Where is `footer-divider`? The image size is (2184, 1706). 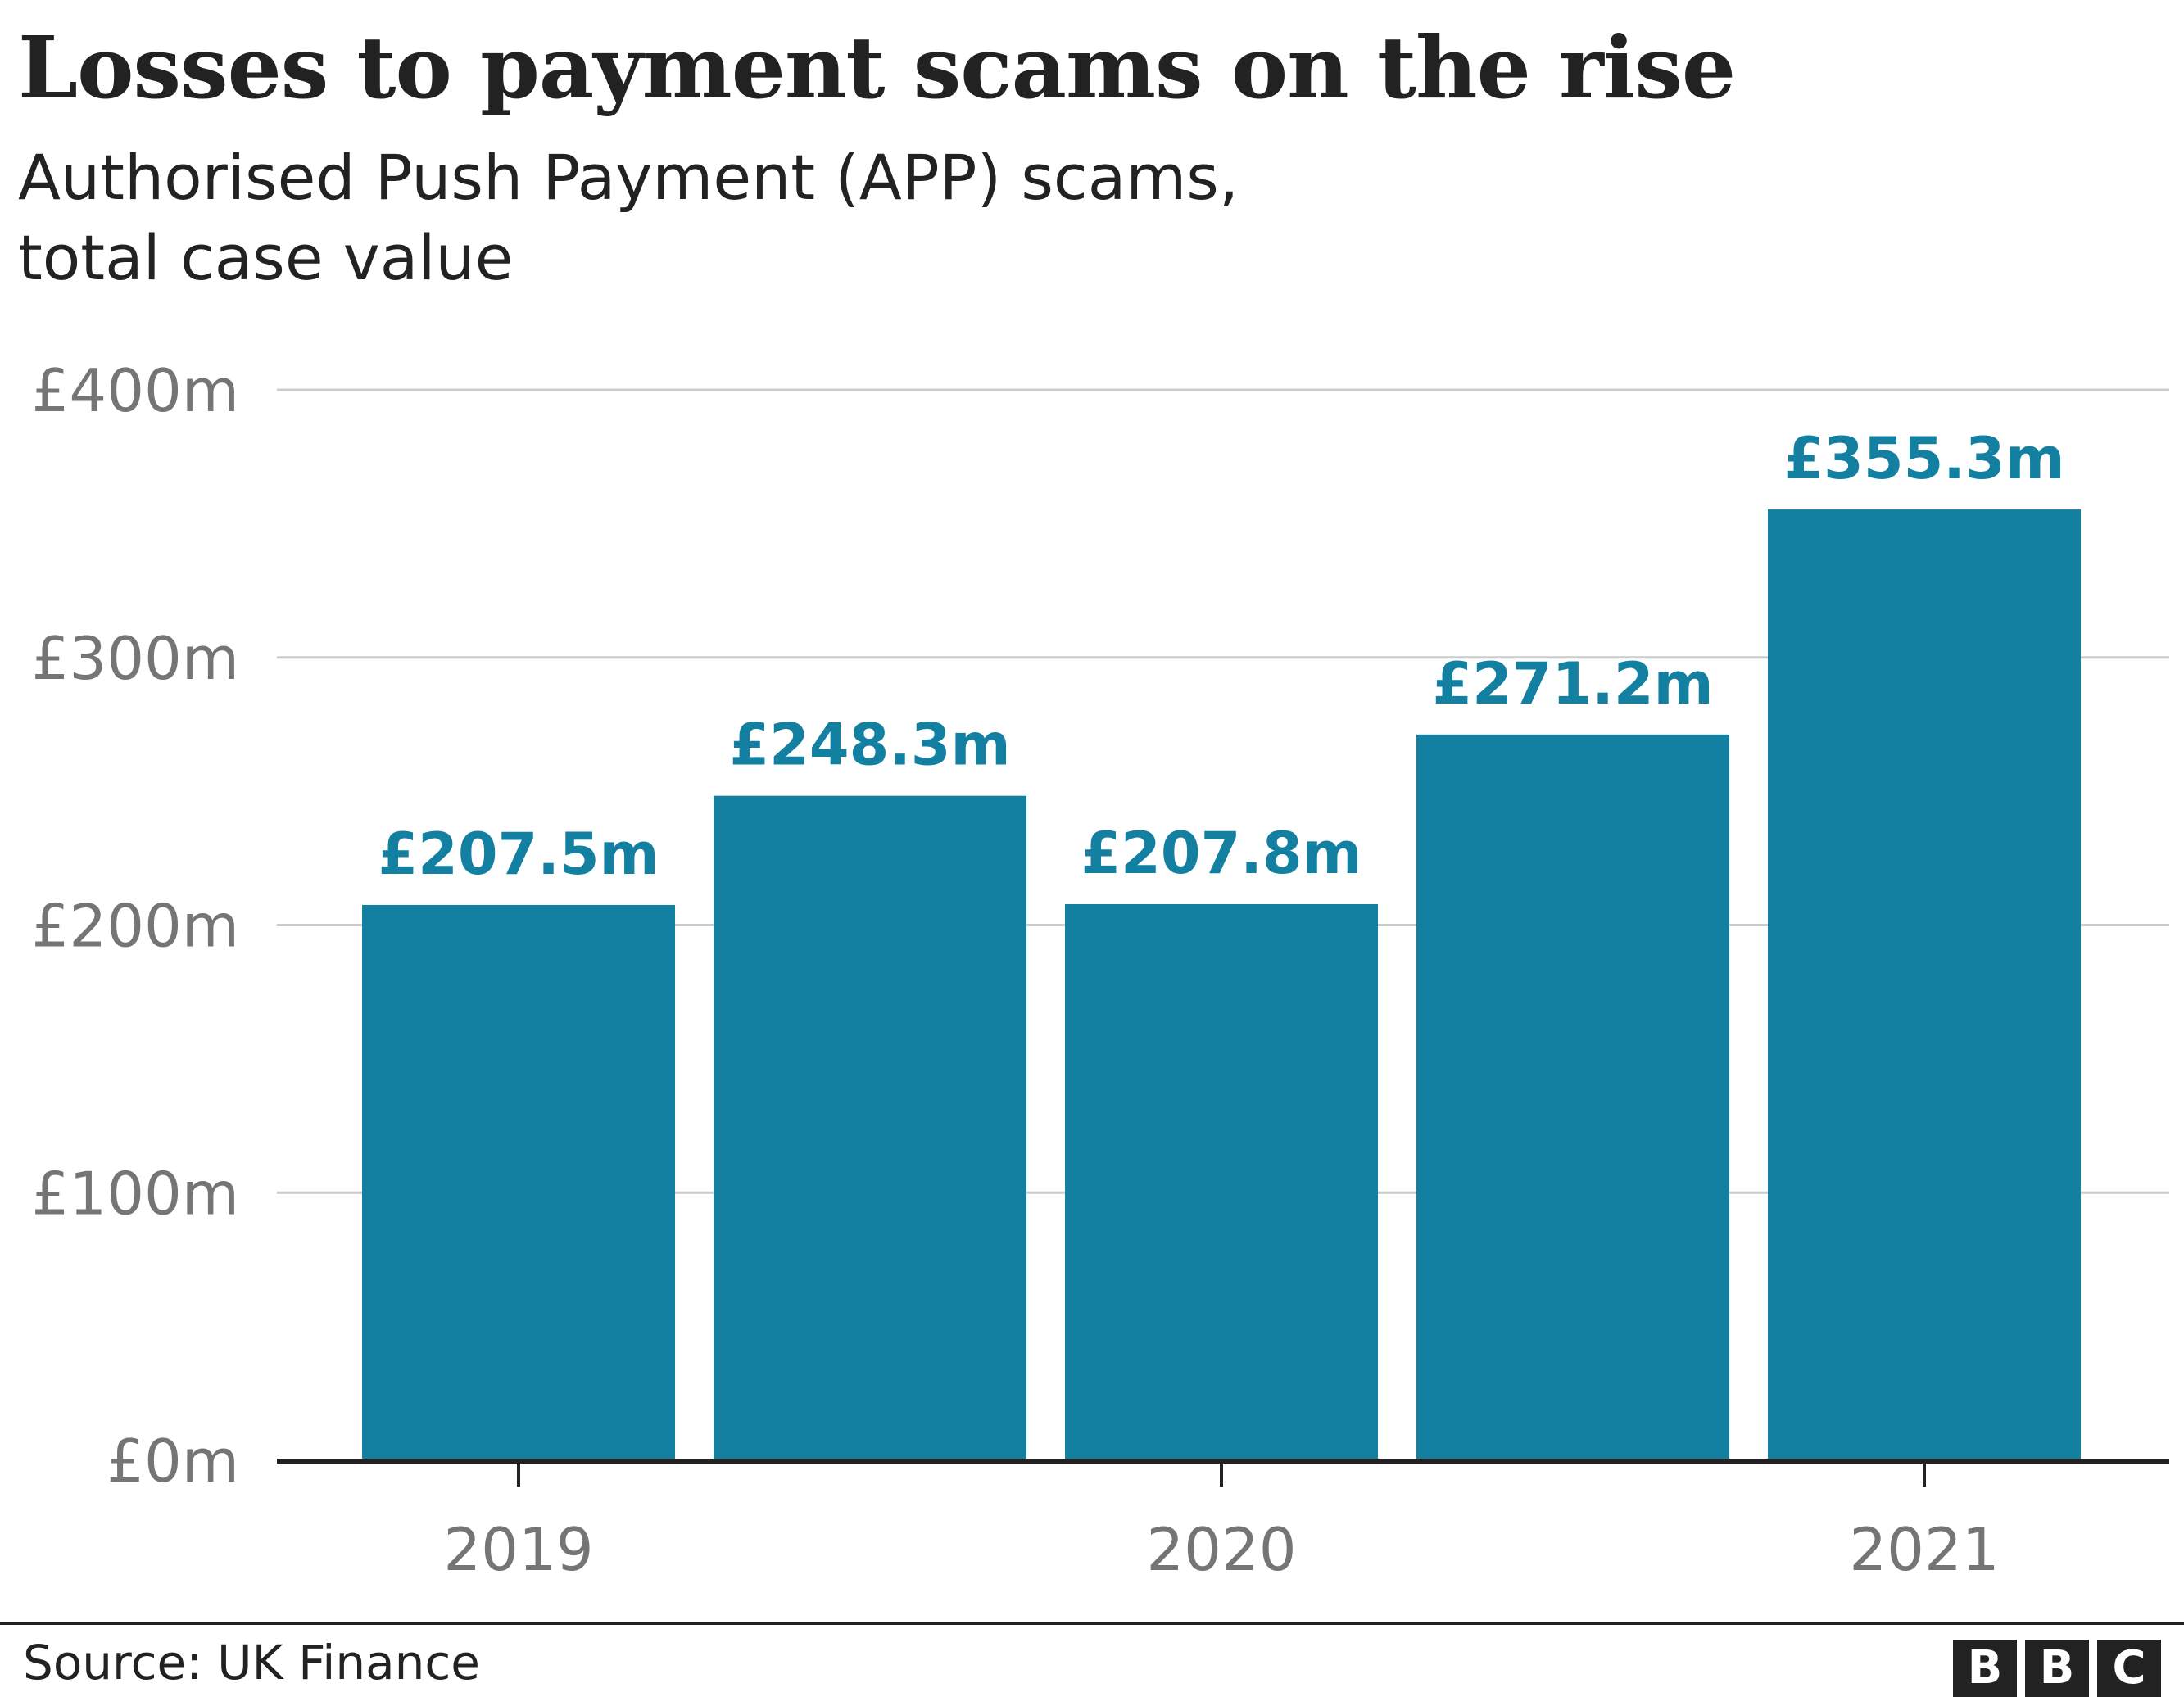
footer-divider is located at coordinates (1092, 1623).